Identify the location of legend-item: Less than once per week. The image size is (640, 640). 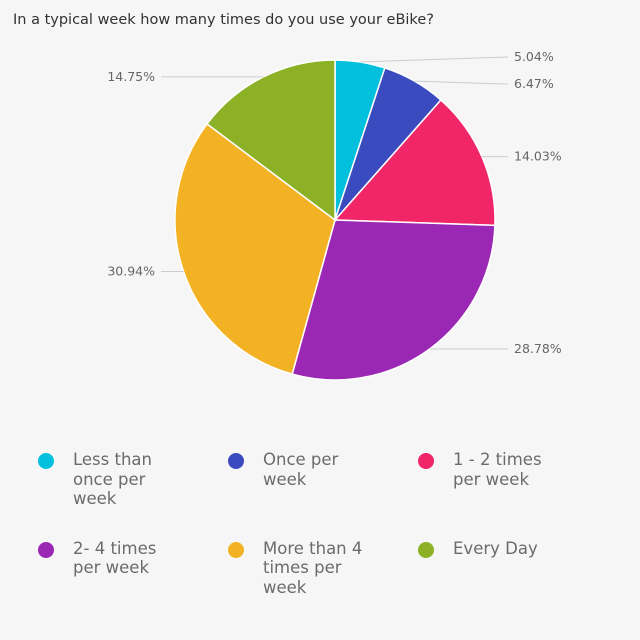
(133, 479).